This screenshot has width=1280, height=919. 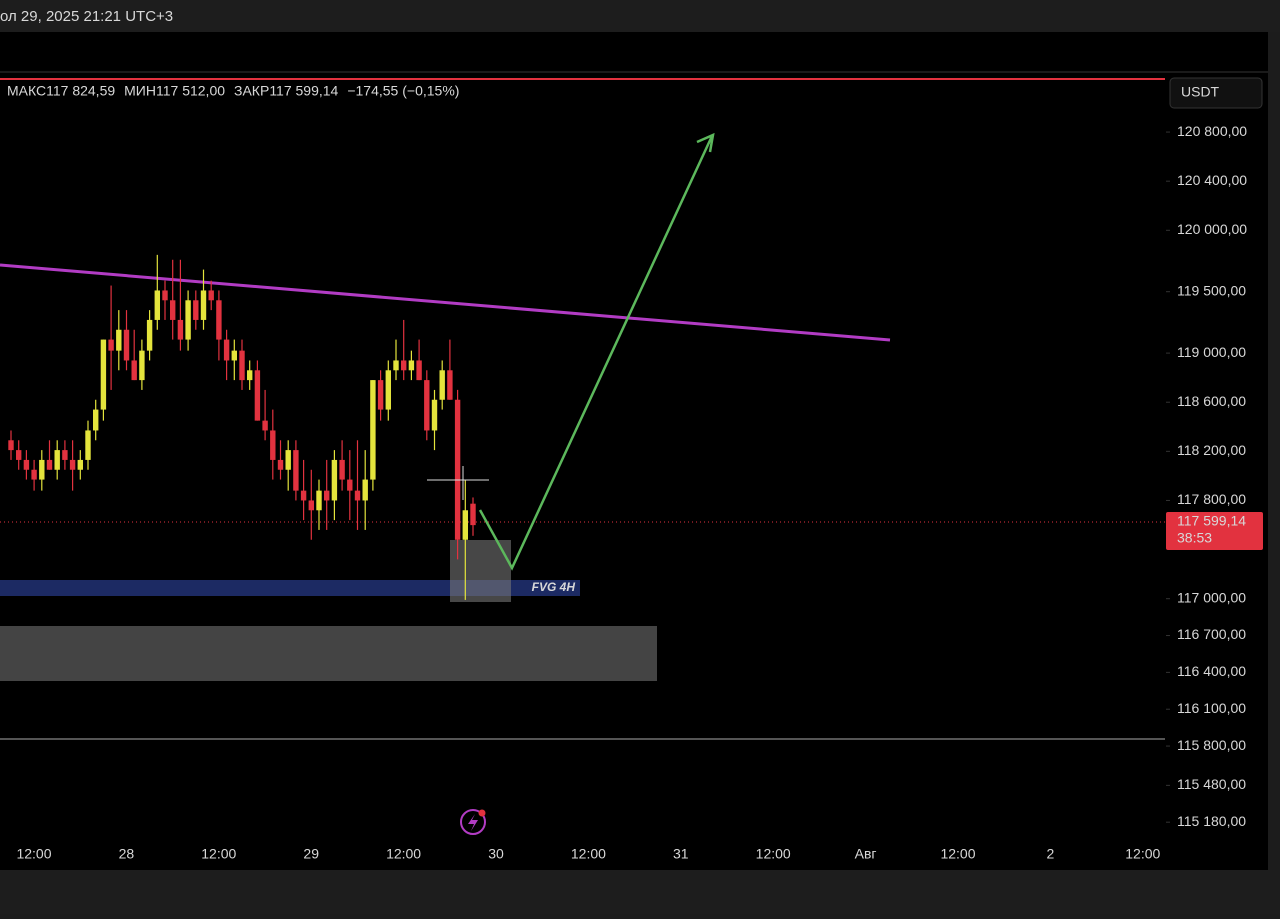 What do you see at coordinates (1211, 745) in the screenshot?
I see `y-tick-label: 115 800,00` at bounding box center [1211, 745].